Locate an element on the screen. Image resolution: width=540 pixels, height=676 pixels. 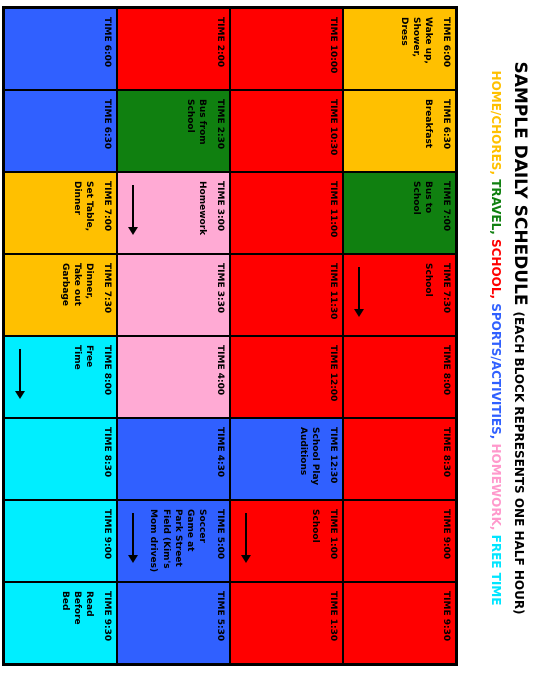
schedule-block: TIME 11:30 is located at coordinates (286, 295).